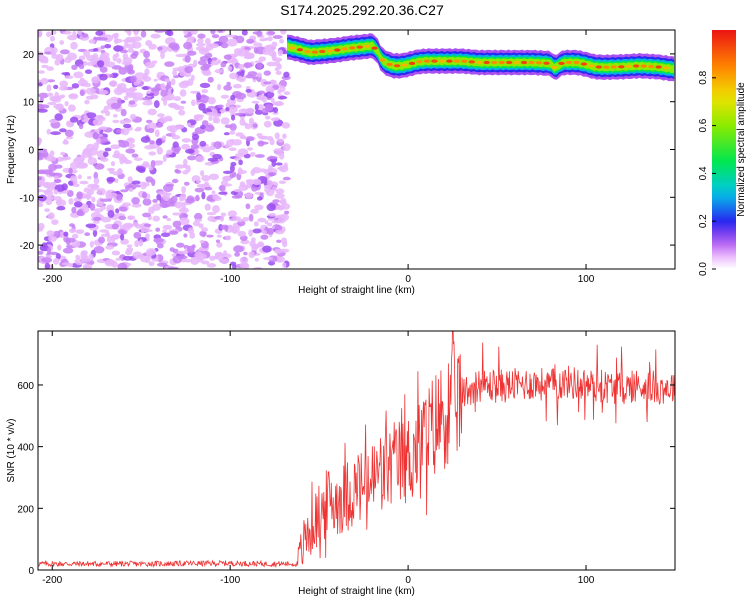  Describe the element at coordinates (29, 55) in the screenshot. I see `spectrogram-y-tick-label: 20` at that location.